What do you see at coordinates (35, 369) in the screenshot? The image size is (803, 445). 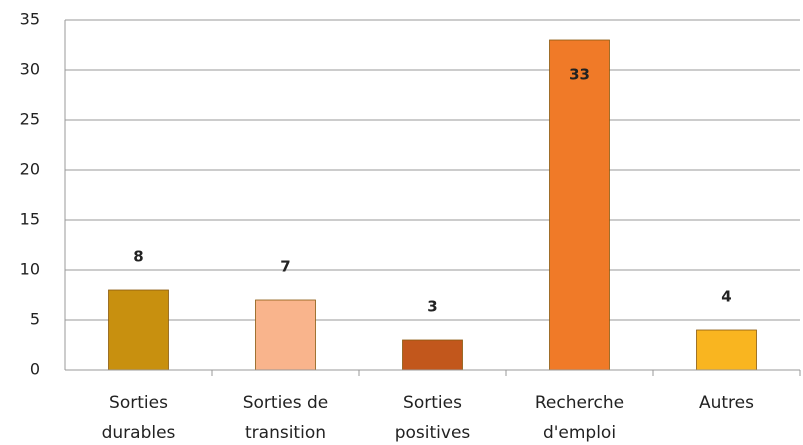 I see `y-tick-label: 0` at bounding box center [35, 369].